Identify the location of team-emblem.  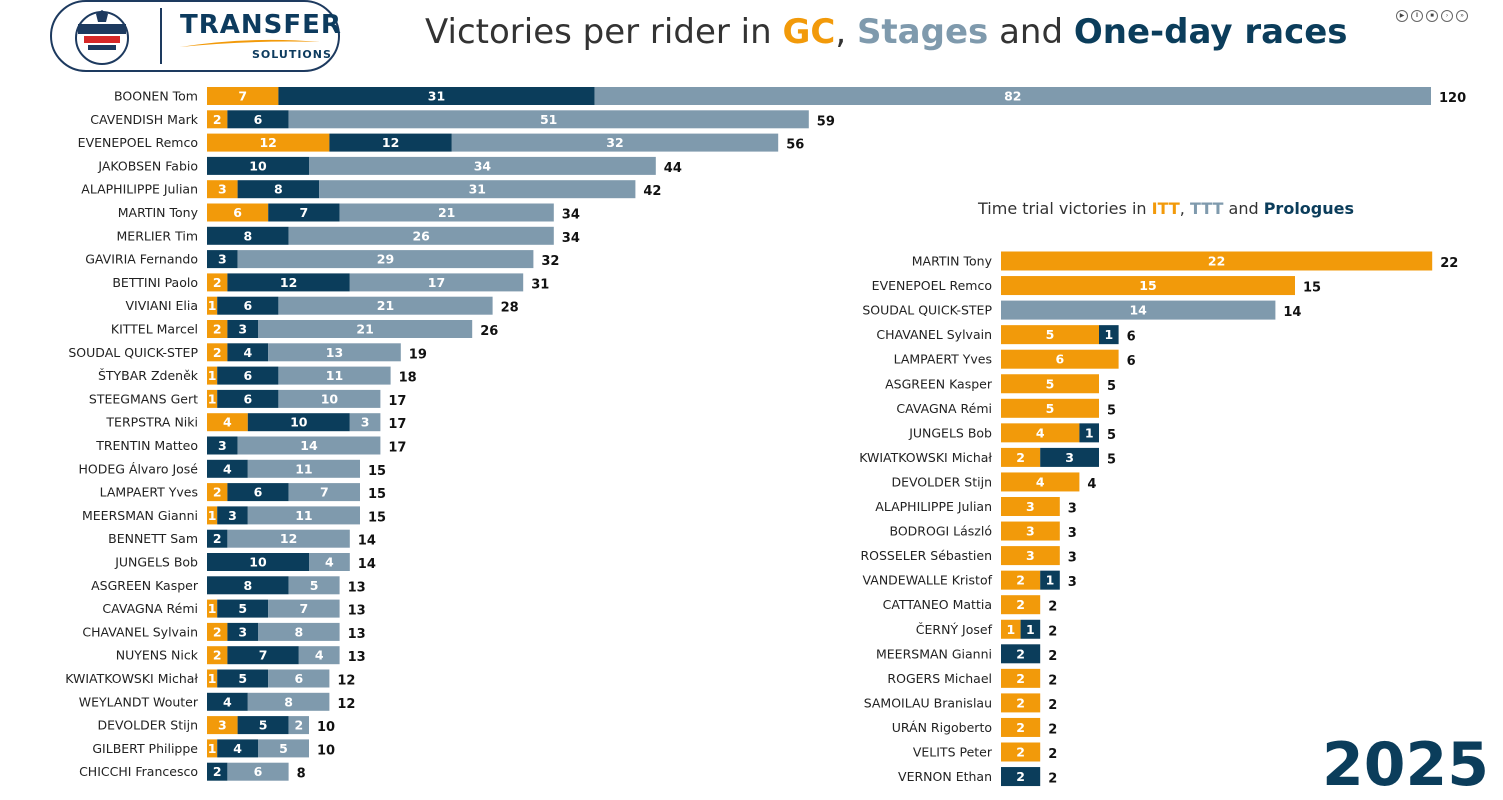
(102, 37).